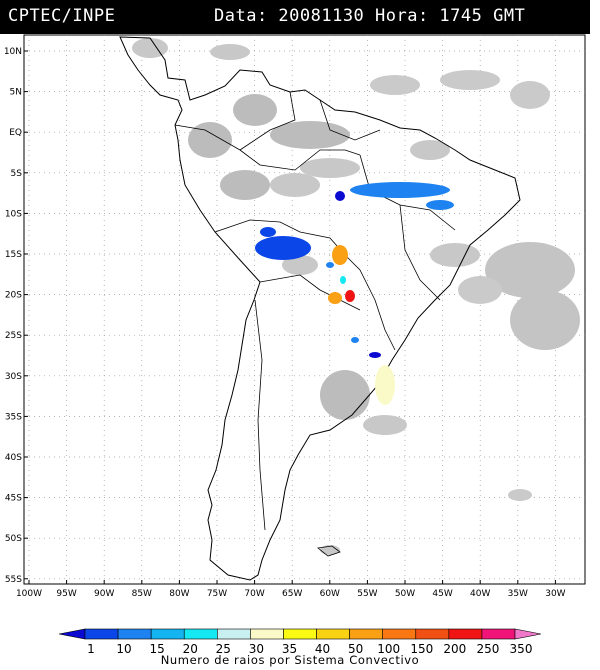  Describe the element at coordinates (480, 594) in the screenshot. I see `lon-label: 40W` at that location.